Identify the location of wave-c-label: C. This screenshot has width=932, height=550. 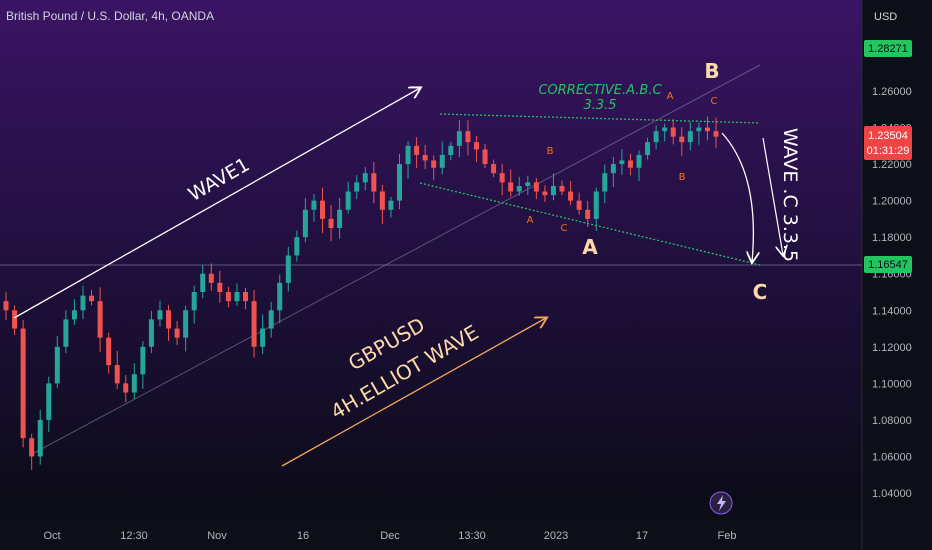
(760, 292).